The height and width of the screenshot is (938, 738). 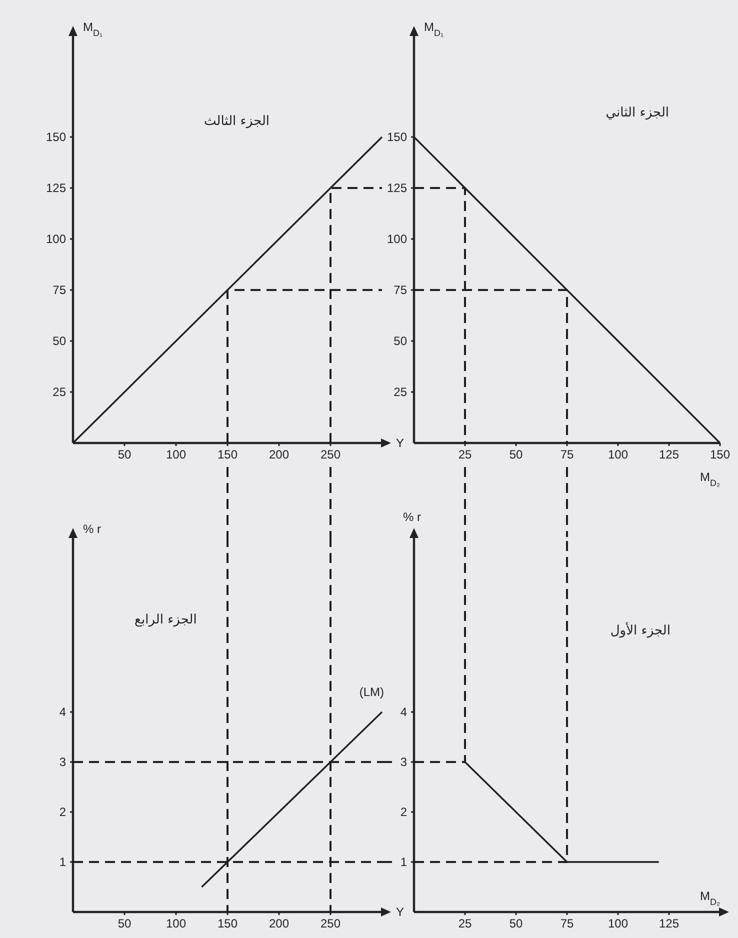 What do you see at coordinates (165, 620) in the screenshot?
I see `text: الجزء الرابع` at bounding box center [165, 620].